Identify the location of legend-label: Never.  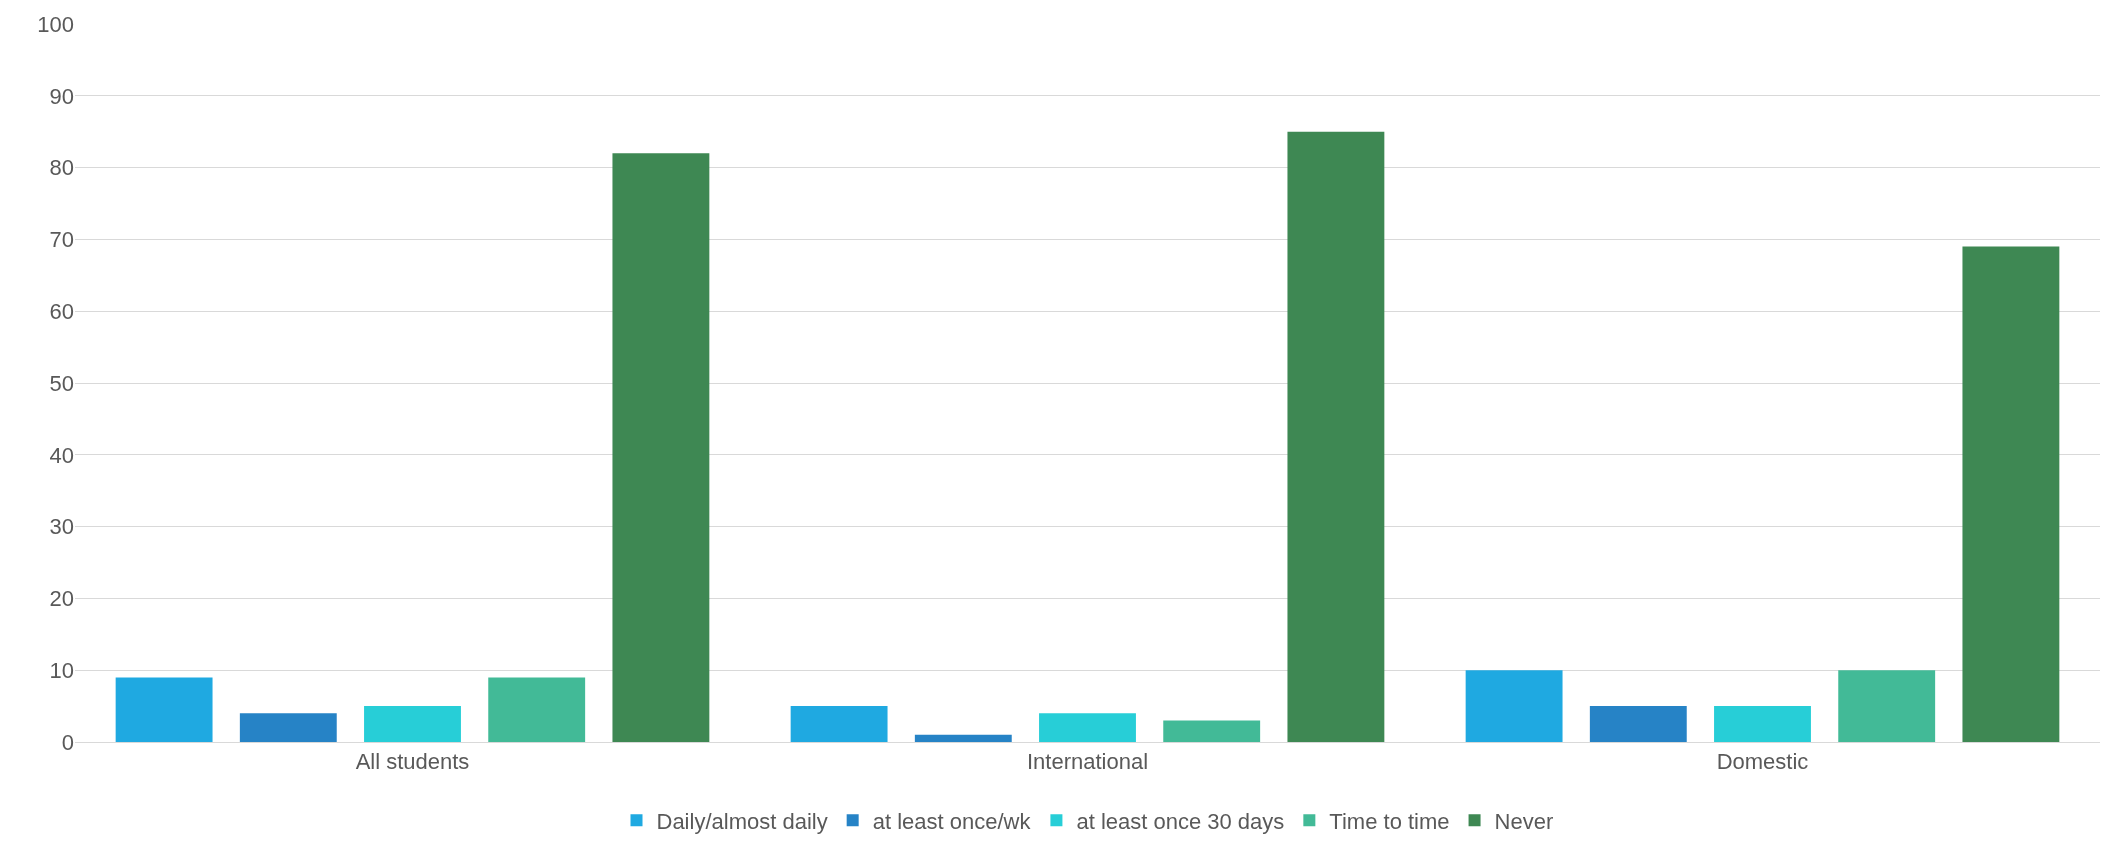
(1524, 821).